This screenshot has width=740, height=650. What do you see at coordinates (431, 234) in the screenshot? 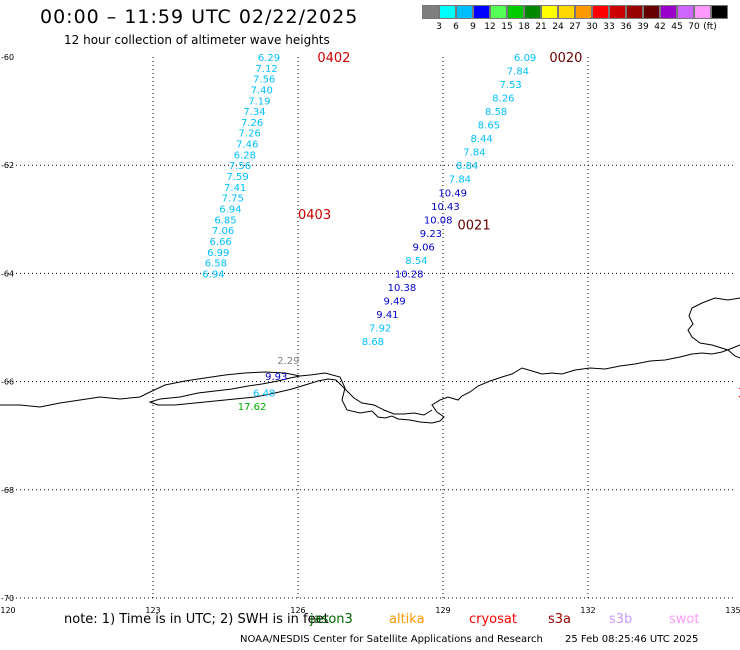
I see `wave-height-label: 9.23` at bounding box center [431, 234].